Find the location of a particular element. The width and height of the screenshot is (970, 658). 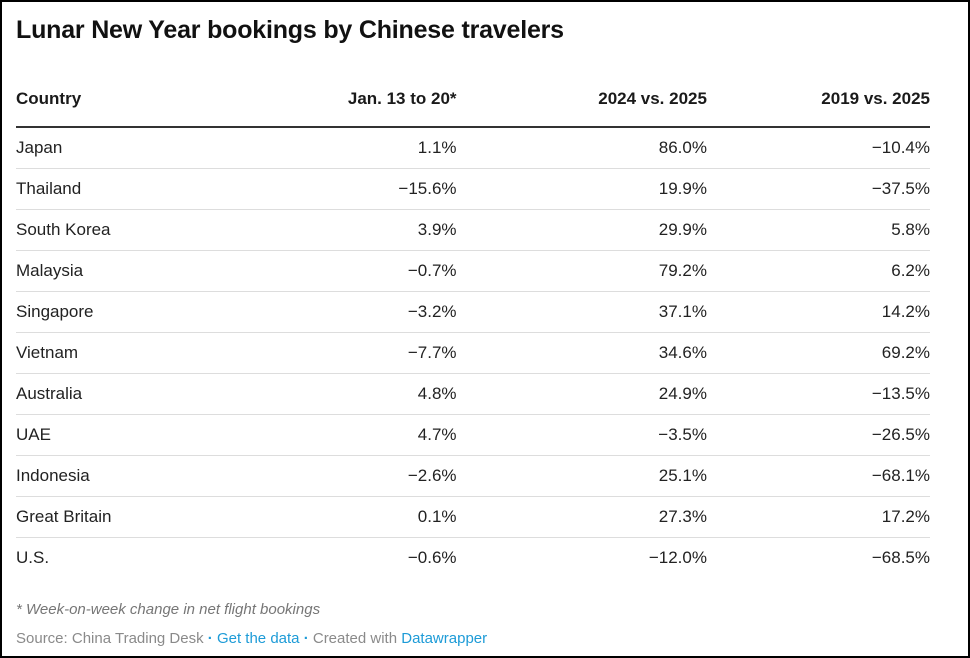

country-cell: UAE is located at coordinates (153, 435).